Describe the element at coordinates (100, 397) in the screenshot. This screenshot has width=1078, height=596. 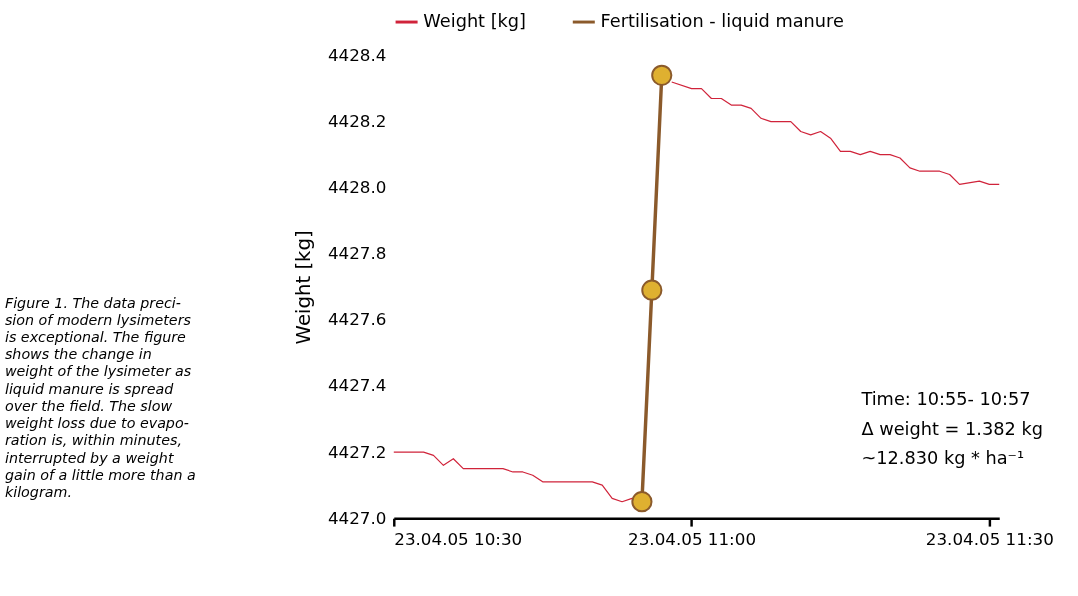
I see `text: Figure 1. The data preci- sion of modern lysimeters is exceptional. The figure shows the change in weight of the lysimeter as liquid manure is spread over the field. The slow weight loss due to evapo- ration is, within minutes, interrupted by a weight gain of a little more than a kilogram.` at that location.